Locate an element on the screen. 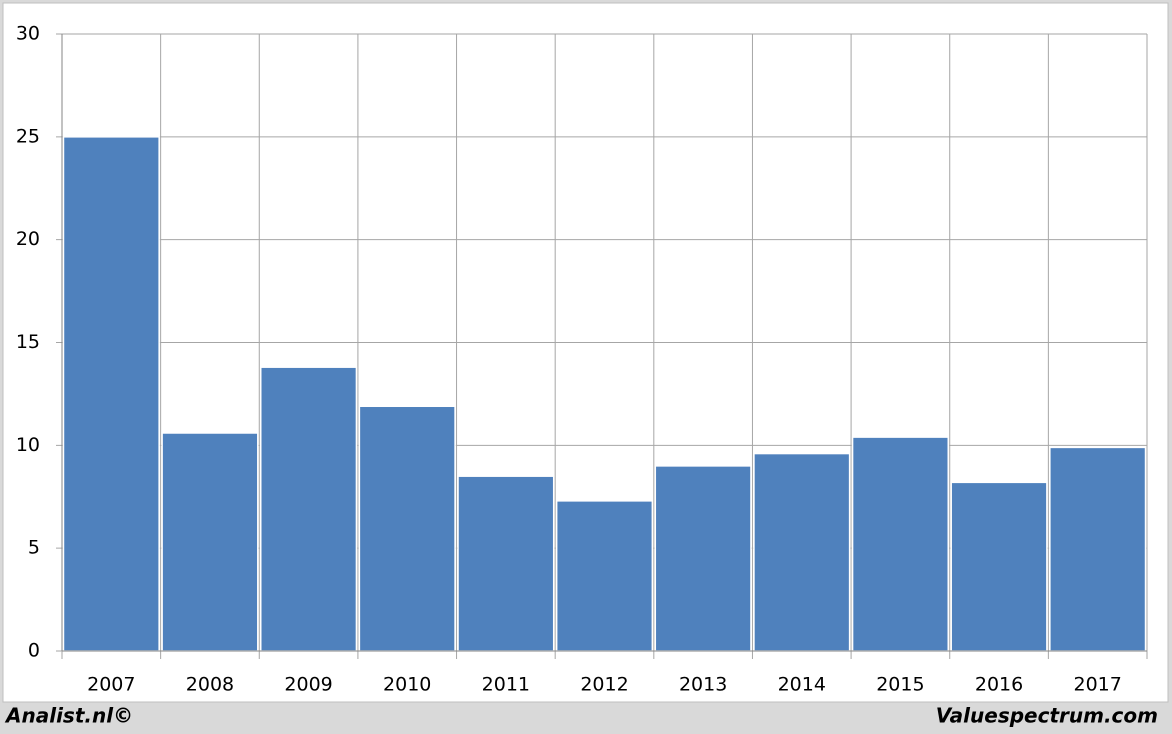  x-tick-label: 2015 is located at coordinates (900, 685).